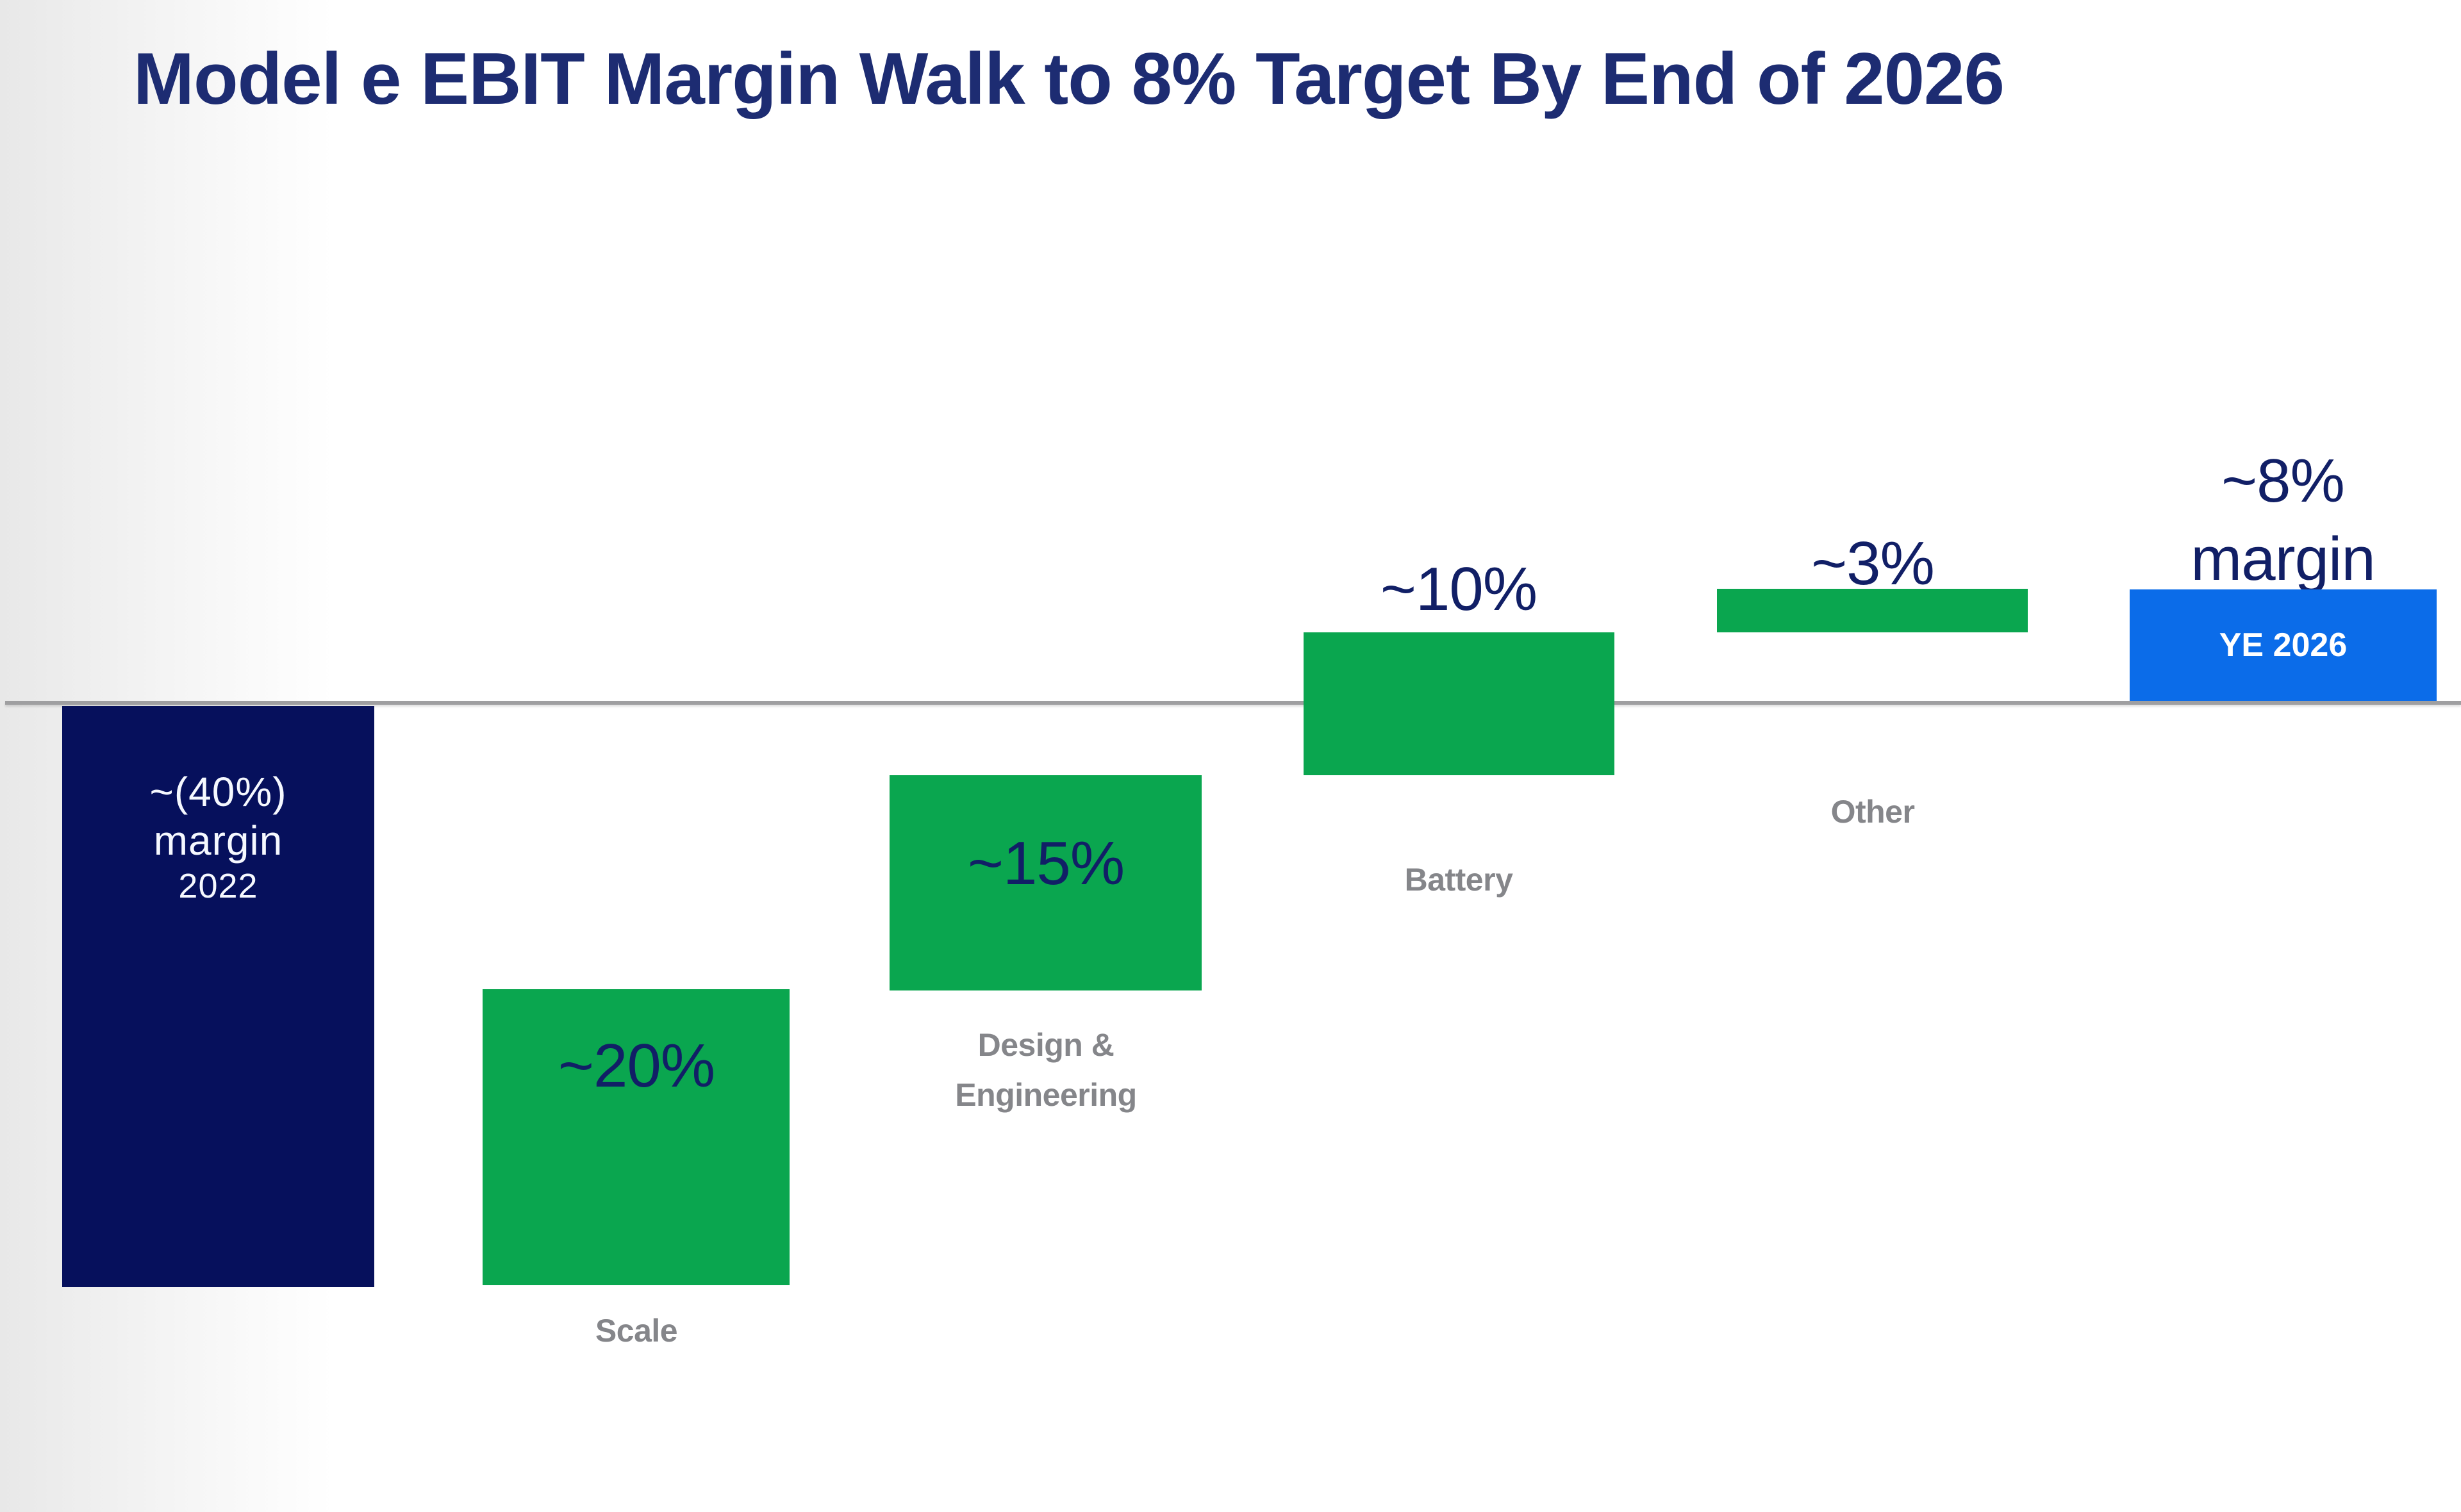 The height and width of the screenshot is (1512, 2461). What do you see at coordinates (1458, 589) in the screenshot?
I see `value-label-battery: ~10%` at bounding box center [1458, 589].